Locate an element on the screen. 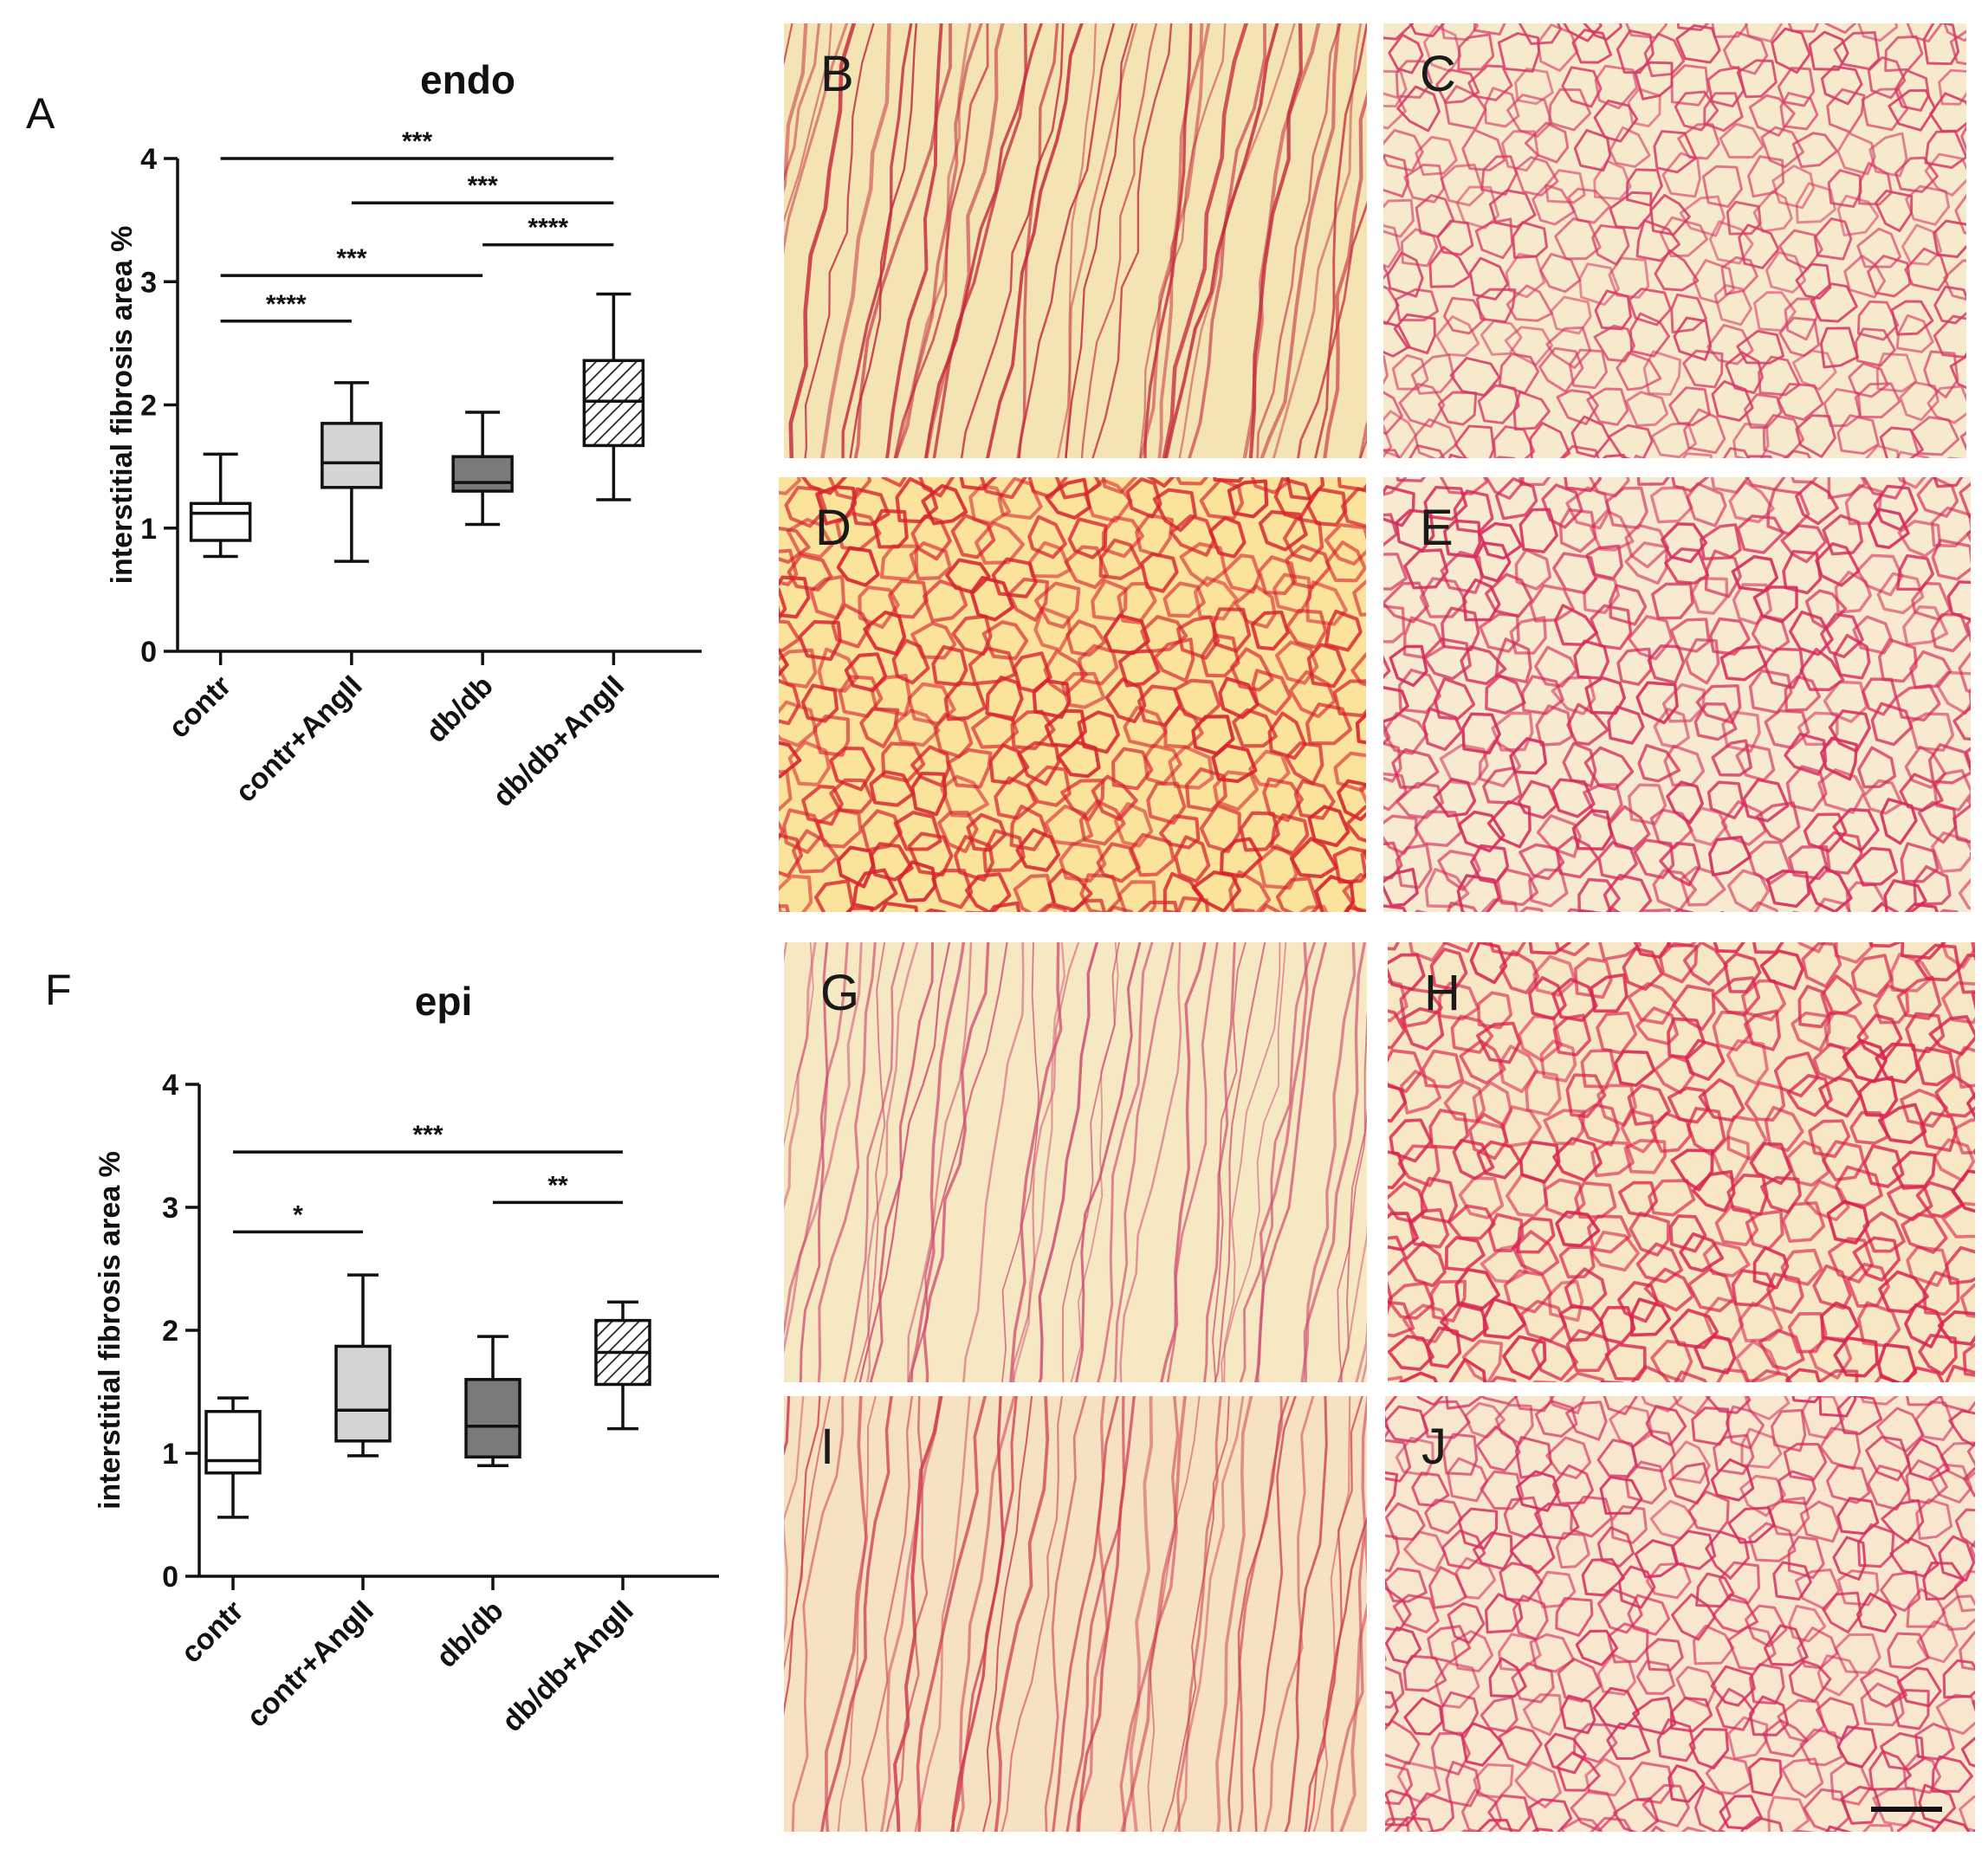 The height and width of the screenshot is (1869, 1988). micrograph-e: E is located at coordinates (1677, 694).